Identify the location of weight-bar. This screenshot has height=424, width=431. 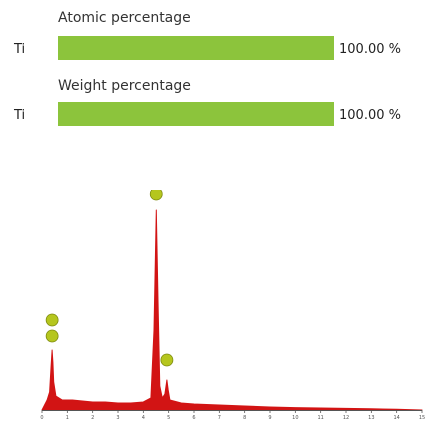
(196, 114).